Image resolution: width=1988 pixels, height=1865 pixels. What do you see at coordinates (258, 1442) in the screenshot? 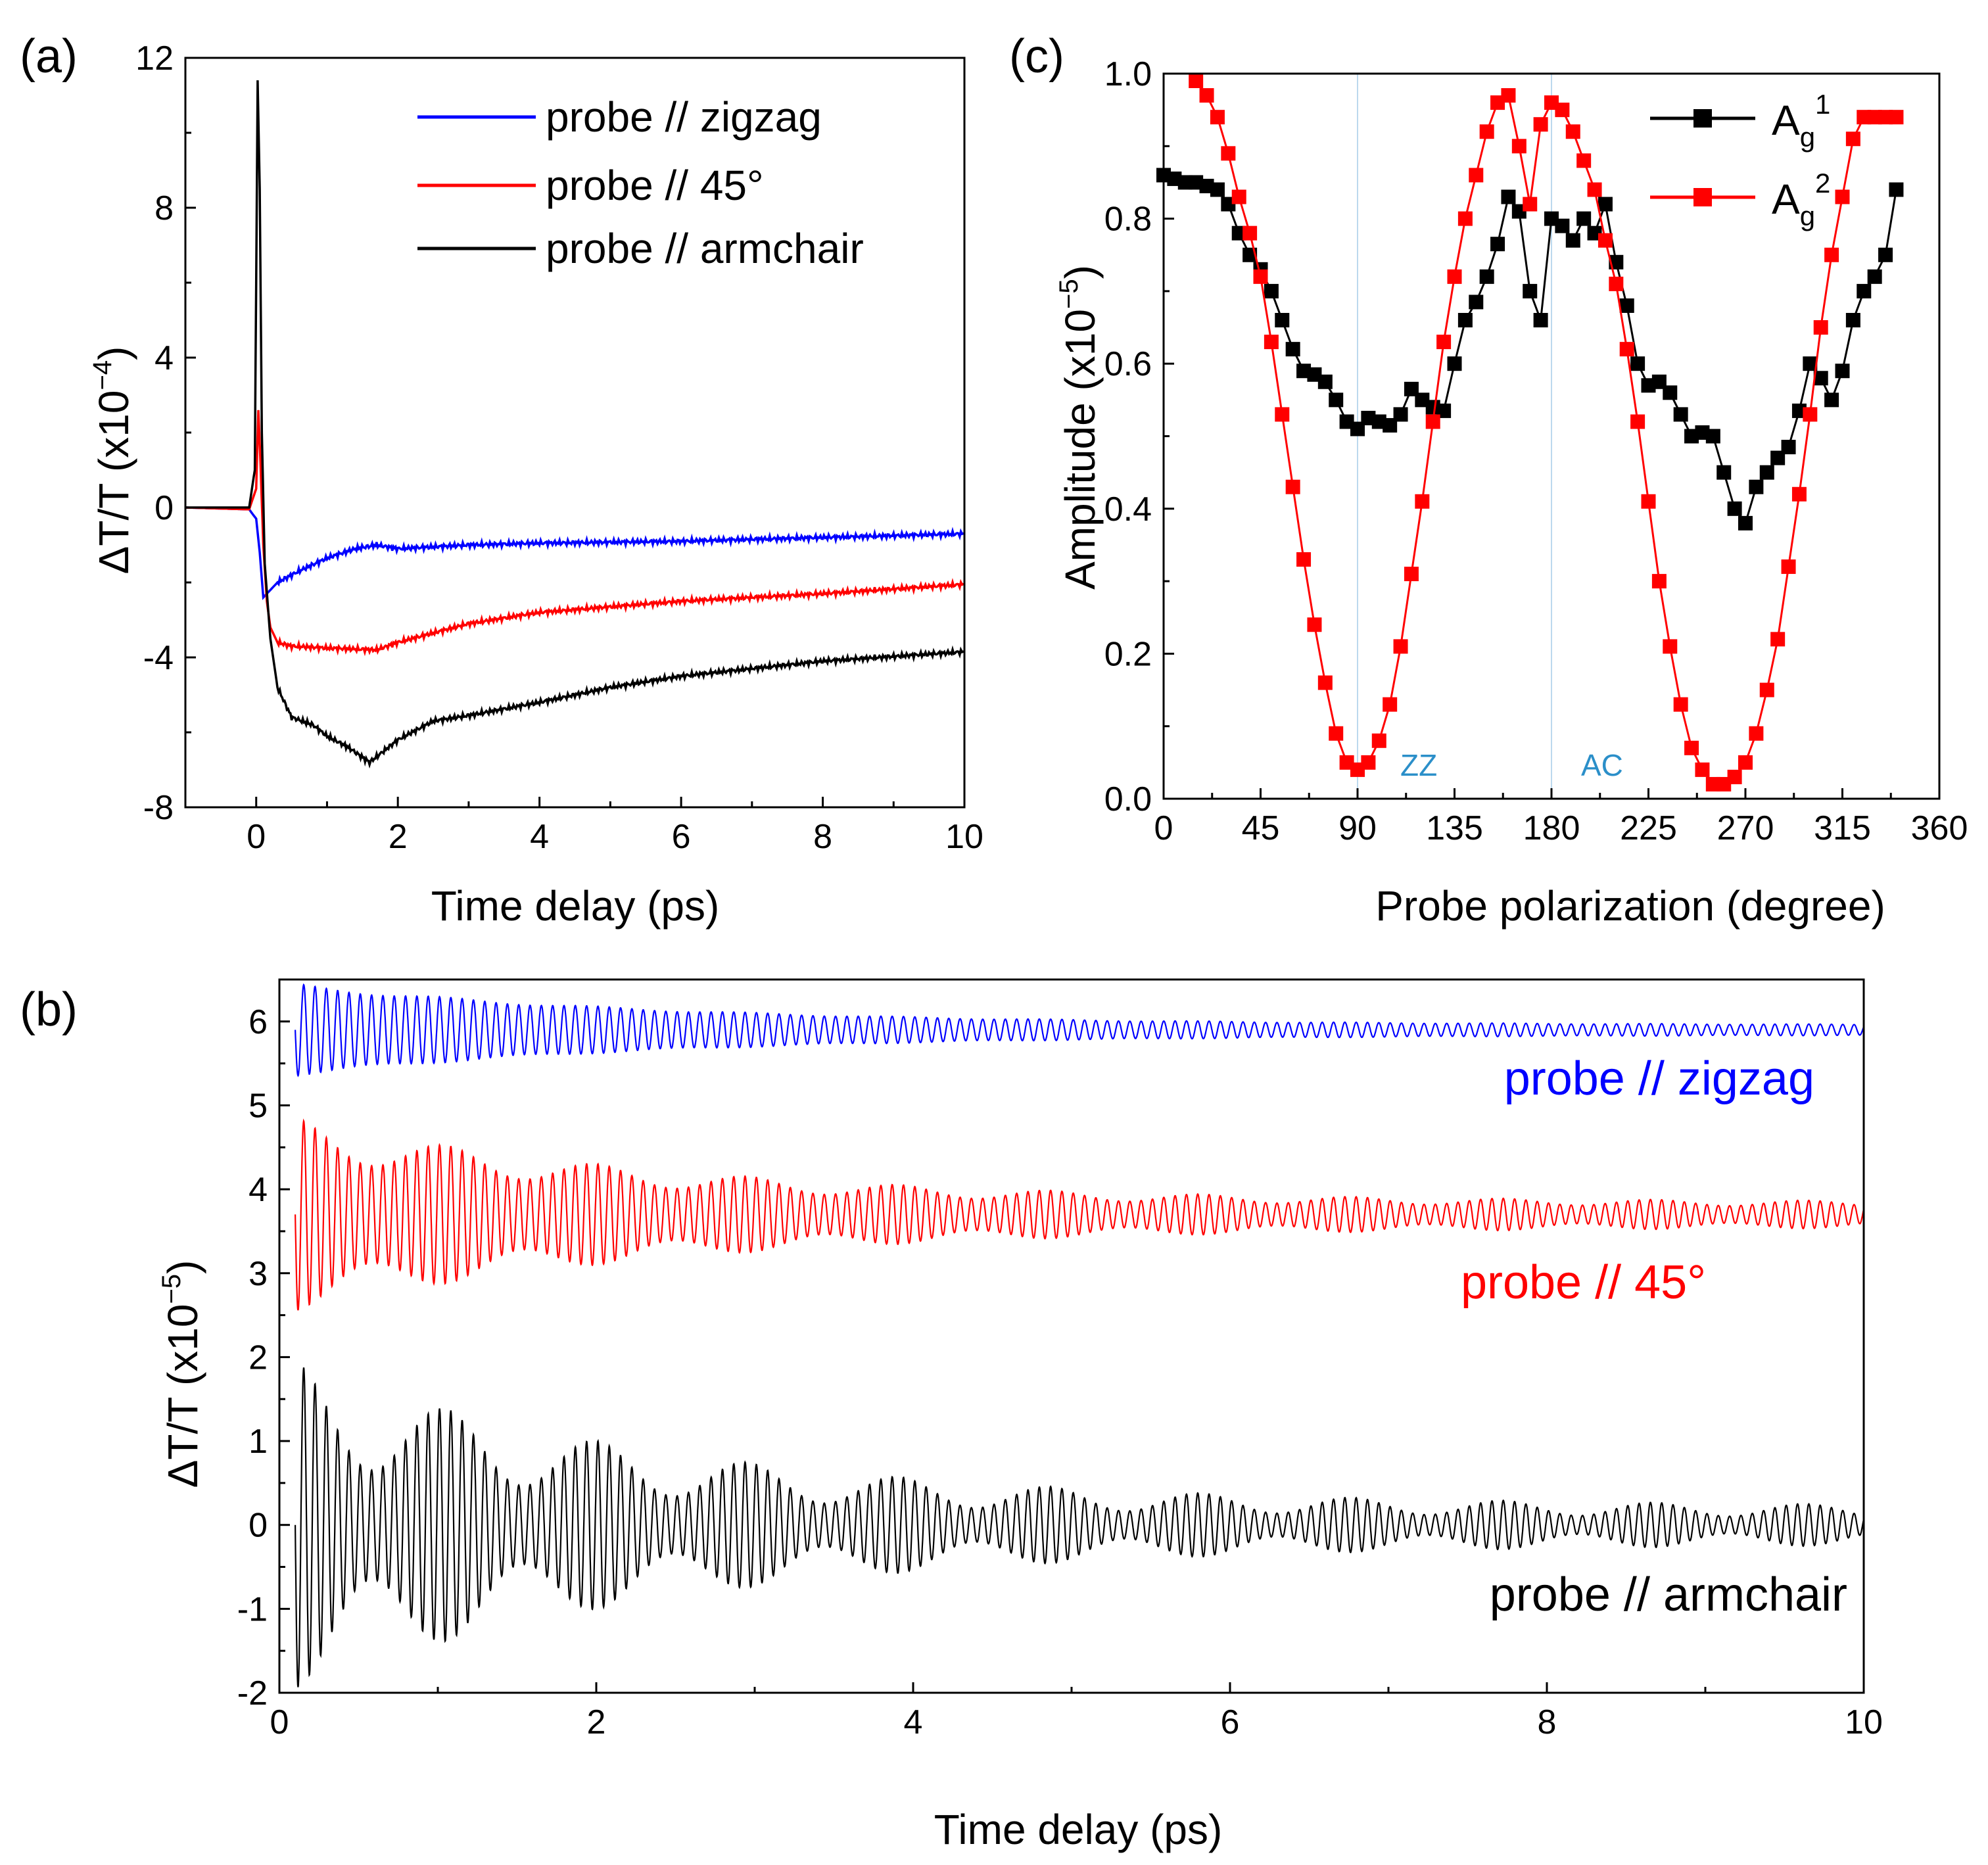
I see `panel-b-y-tick-label: 1` at bounding box center [258, 1442].